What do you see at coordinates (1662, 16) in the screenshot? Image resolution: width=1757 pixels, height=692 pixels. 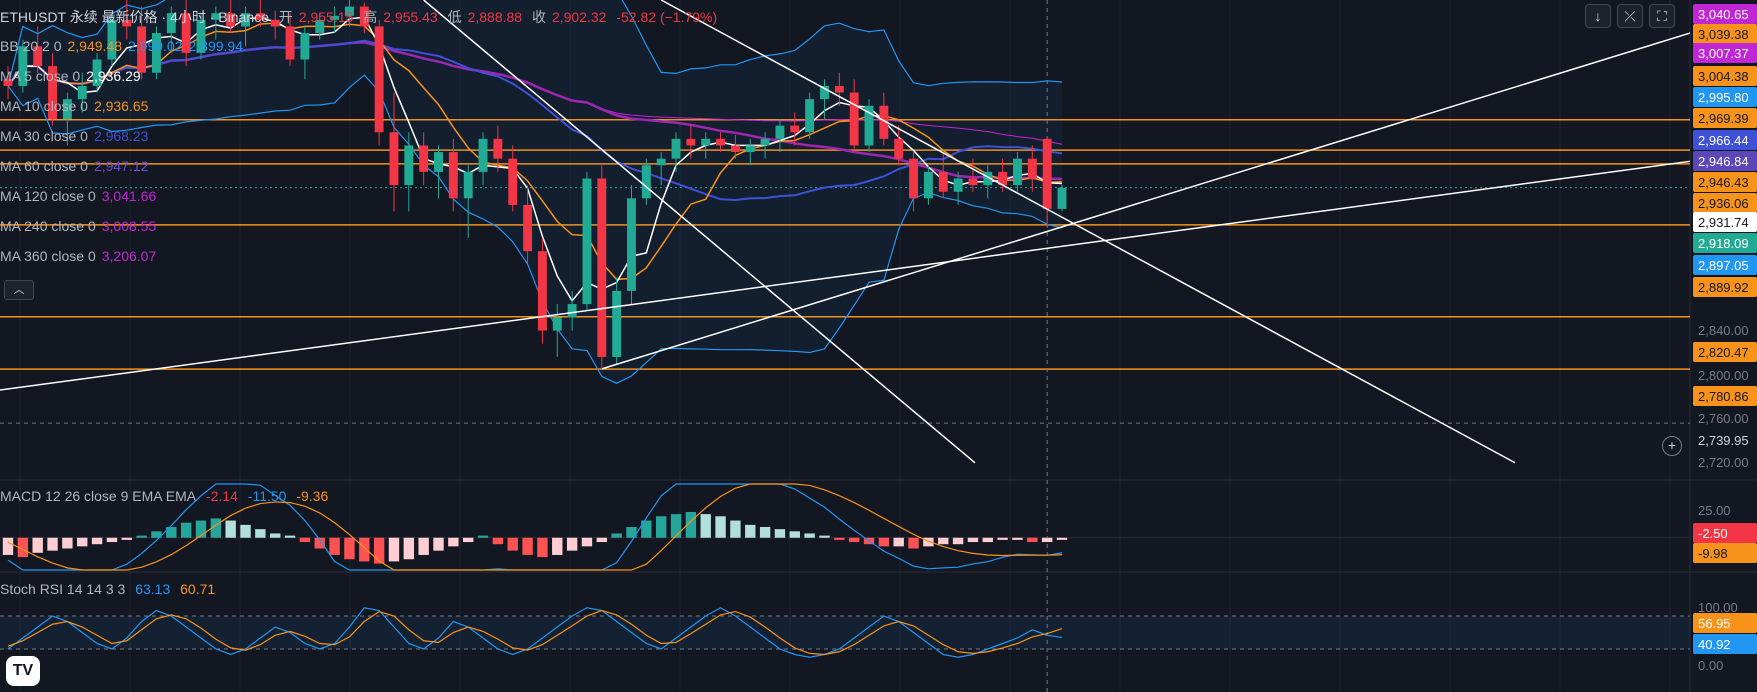 I see `fullscreen-icon: ⛶` at bounding box center [1662, 16].